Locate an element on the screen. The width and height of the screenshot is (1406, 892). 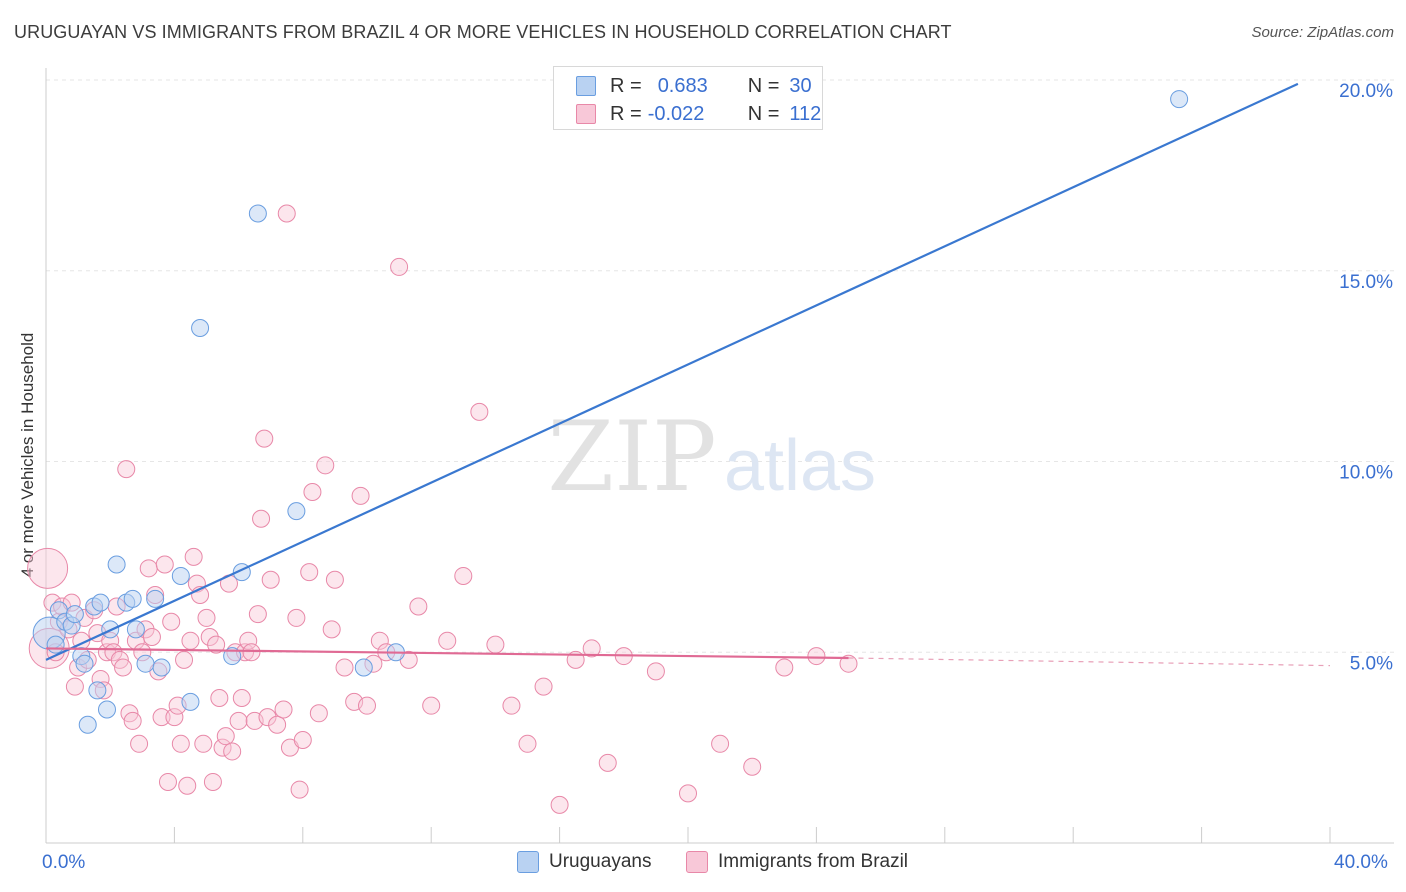
legend-uruguayans: Uruguayans is located at coordinates (584, 862).